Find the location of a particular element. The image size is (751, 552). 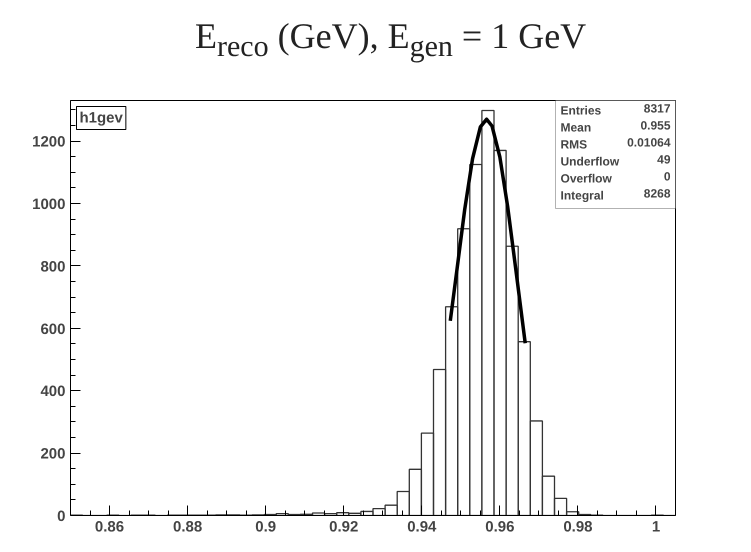

x-tick-label: 0.88 is located at coordinates (187, 527).